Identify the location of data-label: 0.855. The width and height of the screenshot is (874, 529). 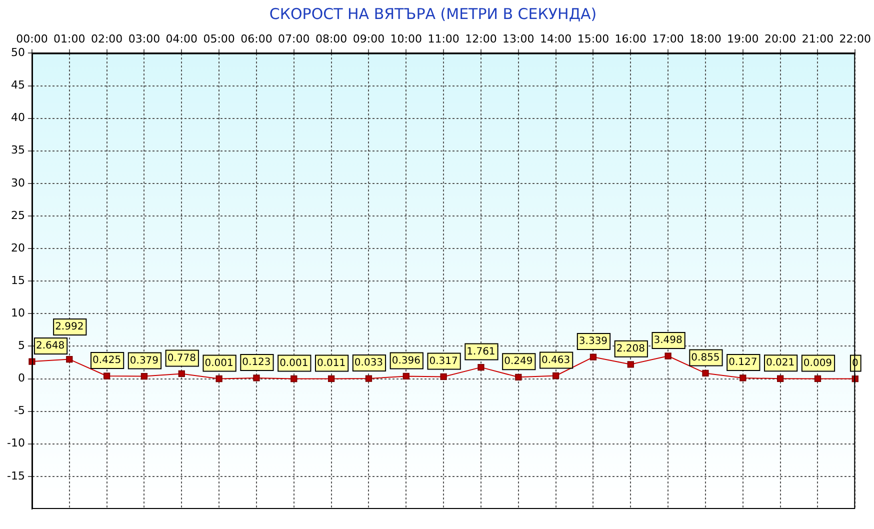
(705, 358).